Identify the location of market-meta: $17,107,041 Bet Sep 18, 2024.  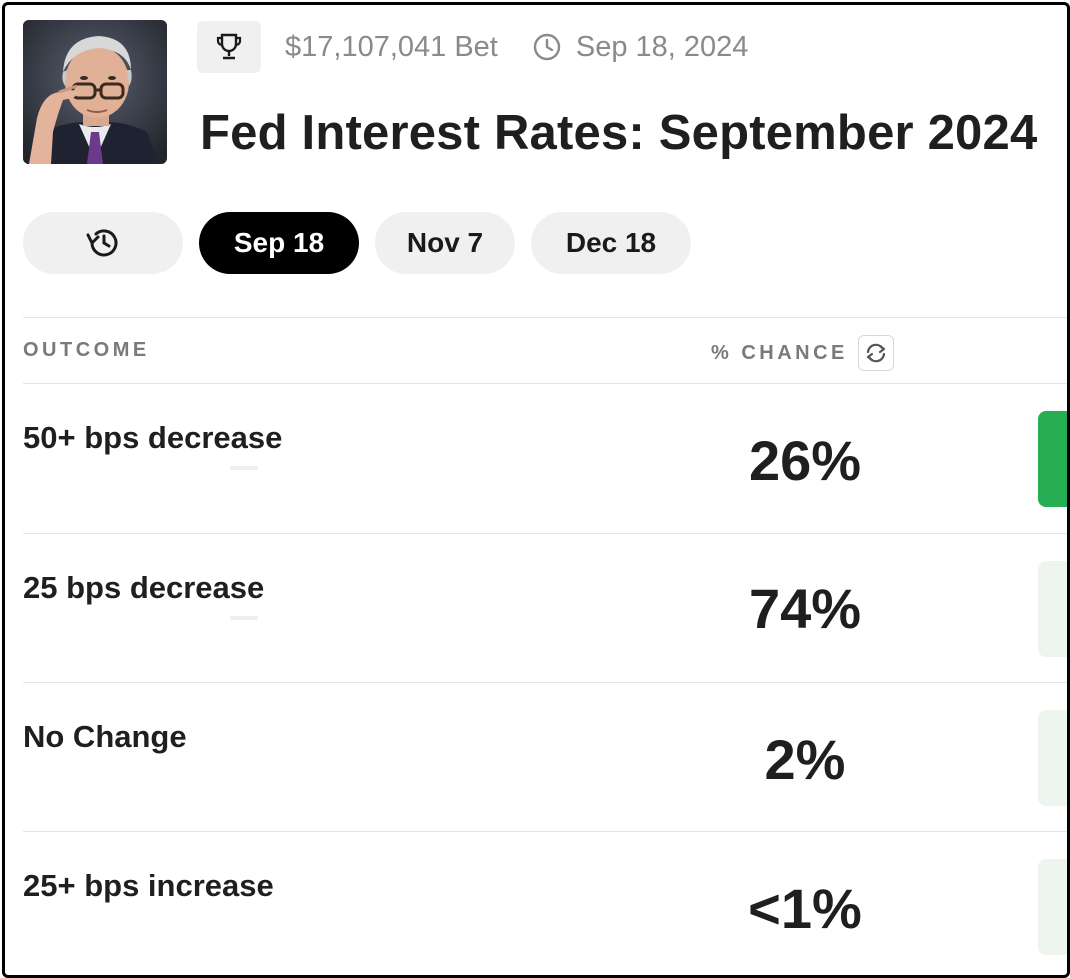
(472, 47).